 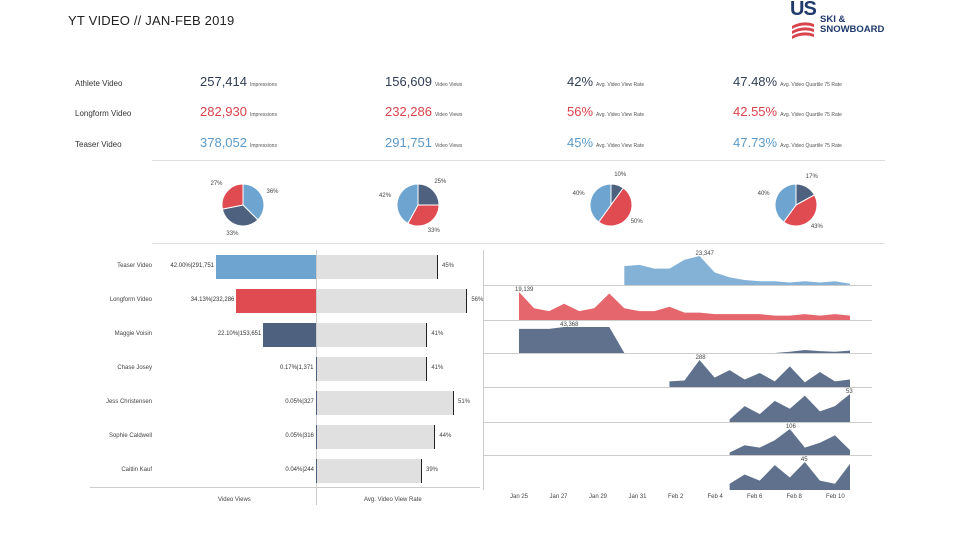 I want to click on kpi-impressions: 282,930 Impressions, so click(x=238, y=112).